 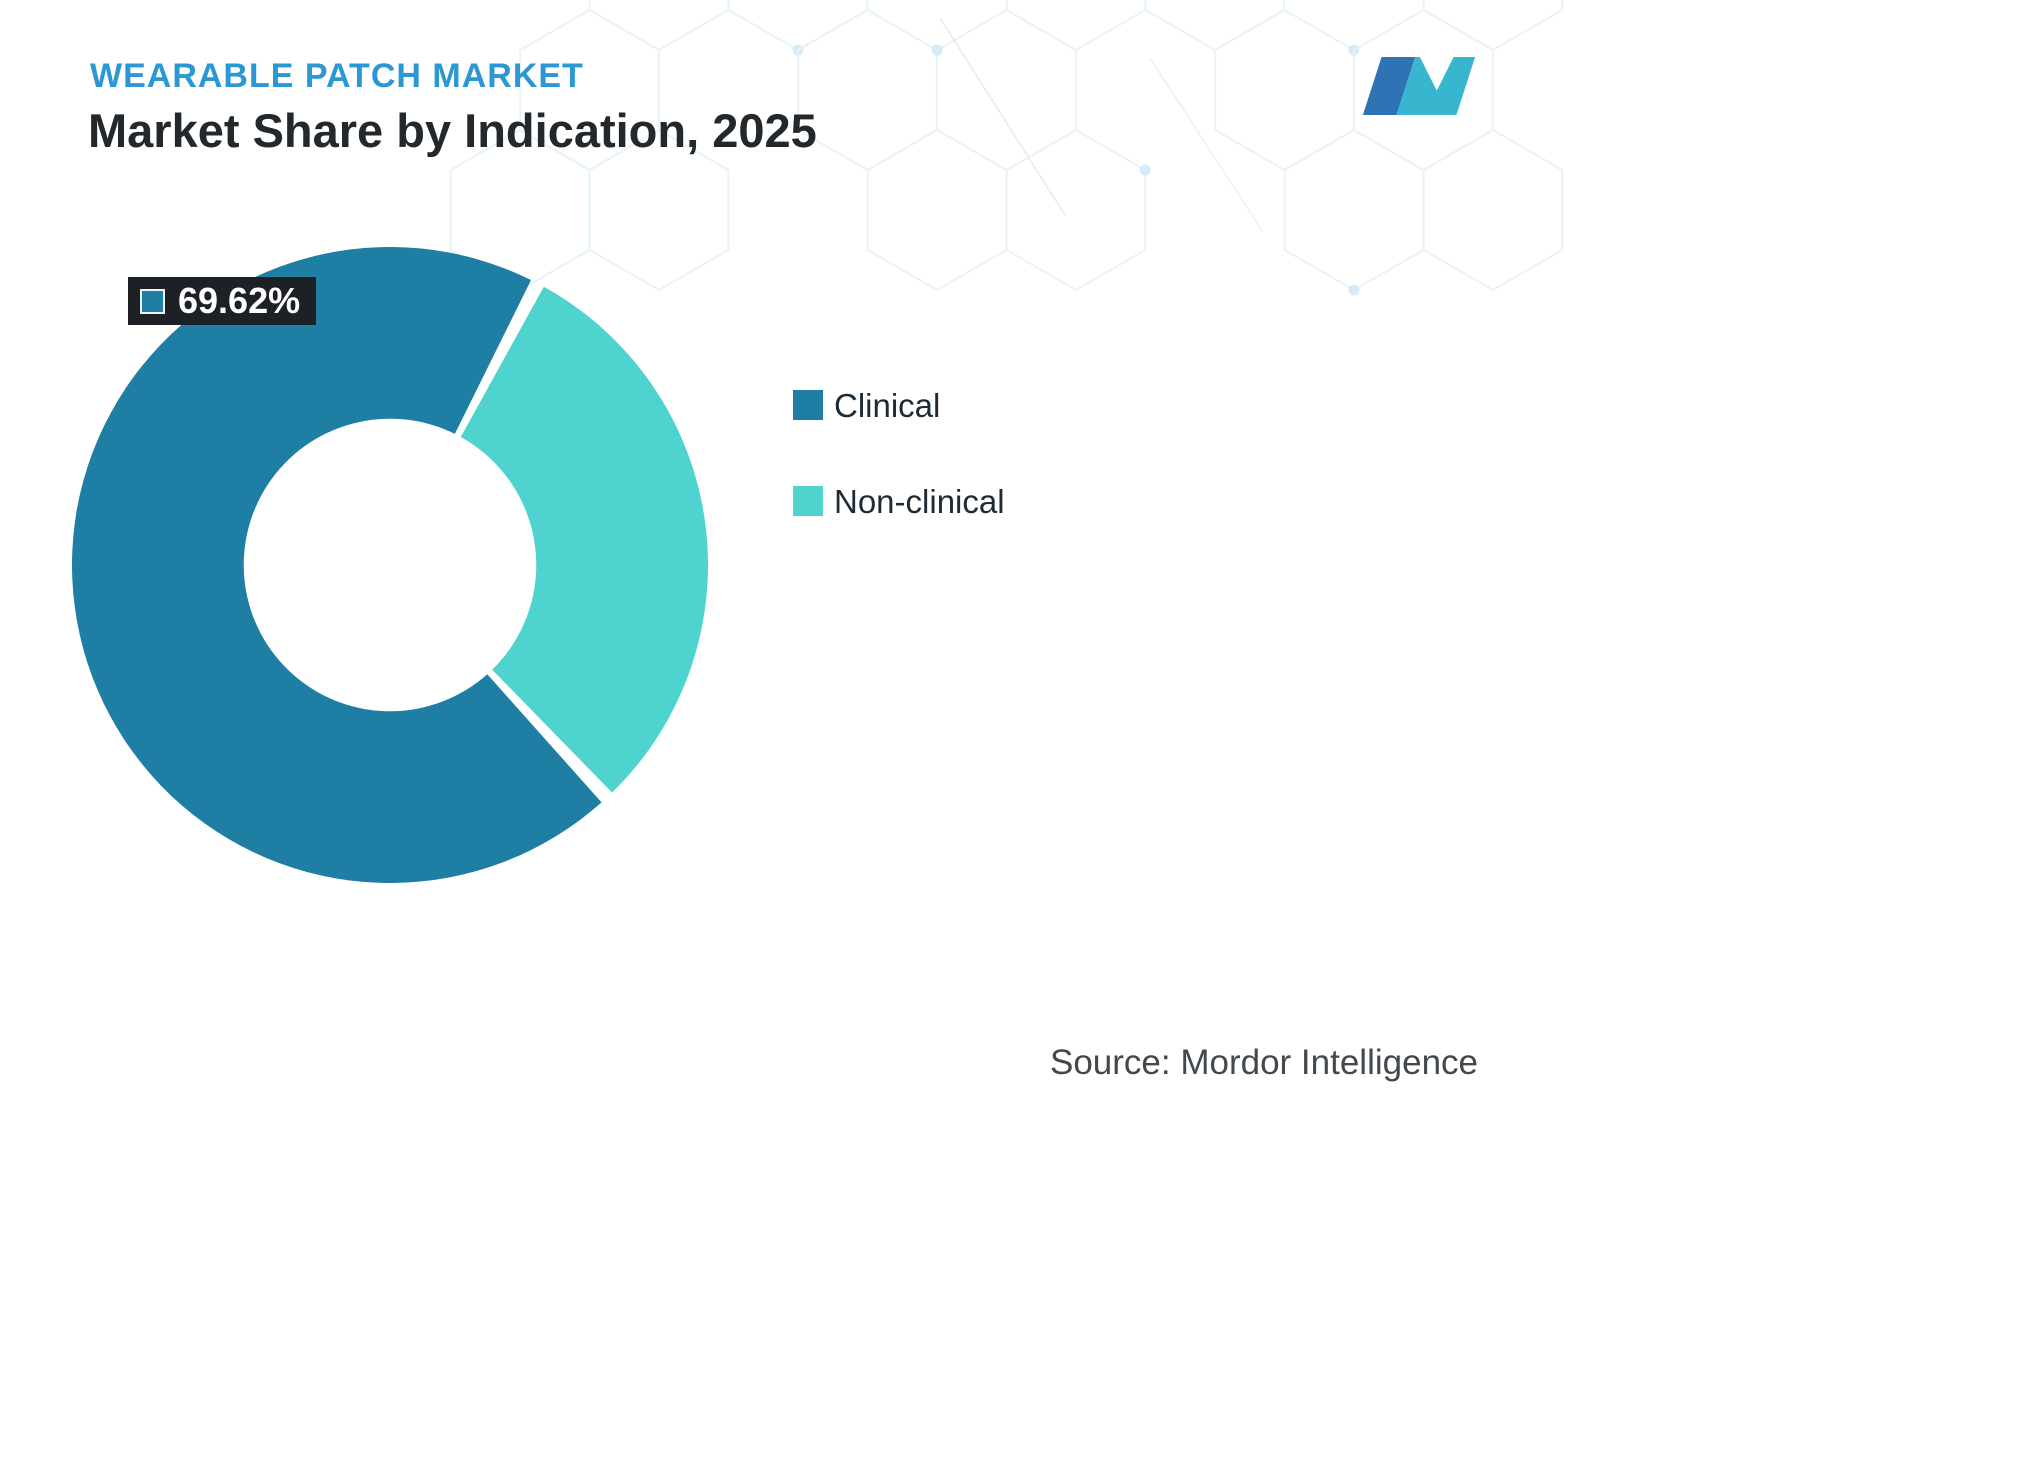 I want to click on data-label-callout: 69.62%, so click(x=222, y=301).